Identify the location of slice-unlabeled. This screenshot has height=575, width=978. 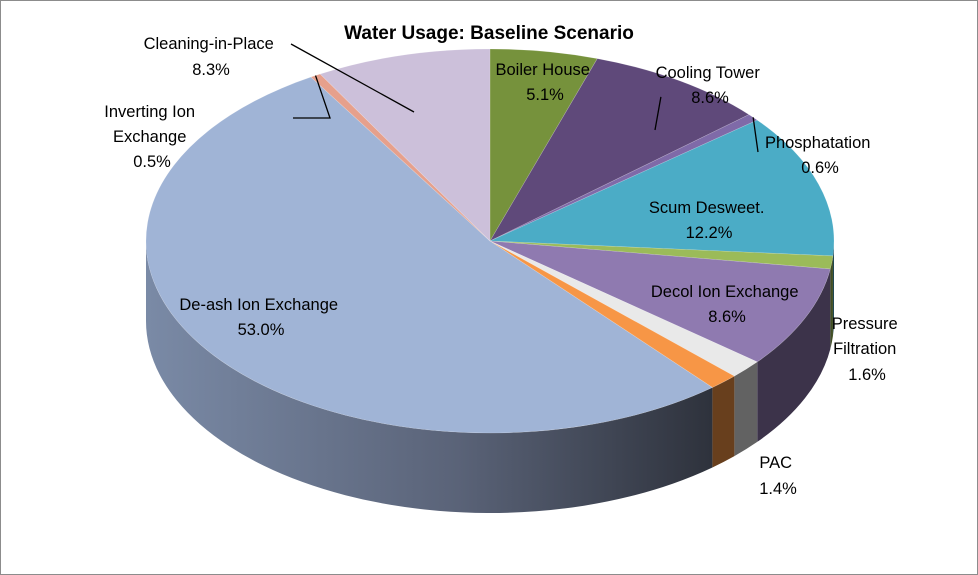
(661, 255).